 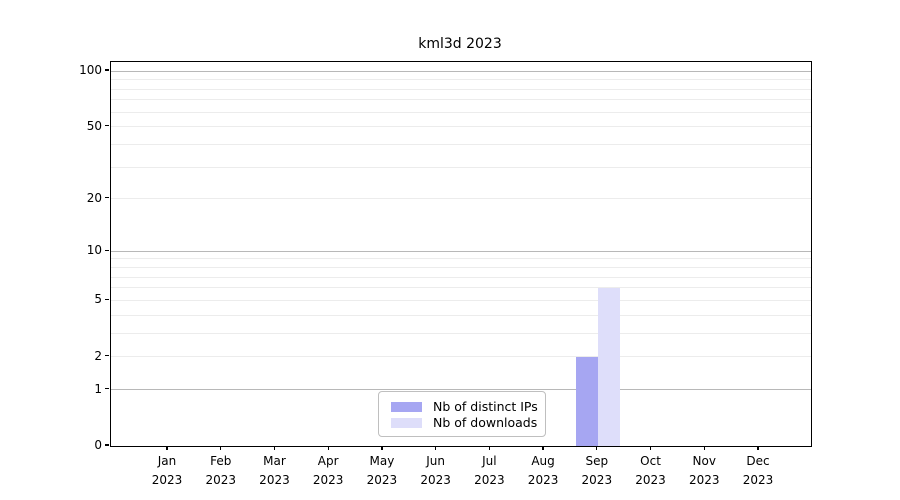 What do you see at coordinates (167, 461) in the screenshot?
I see `month-label: Jan` at bounding box center [167, 461].